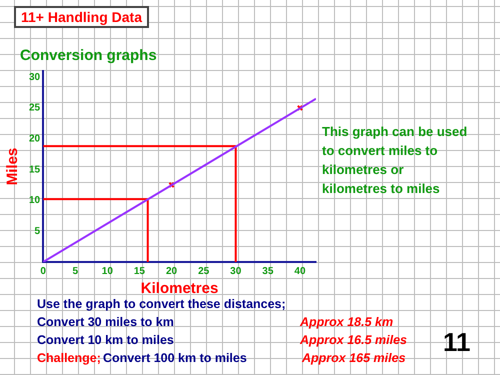  What do you see at coordinates (37, 231) in the screenshot?
I see `y-tick-label: 5` at bounding box center [37, 231].